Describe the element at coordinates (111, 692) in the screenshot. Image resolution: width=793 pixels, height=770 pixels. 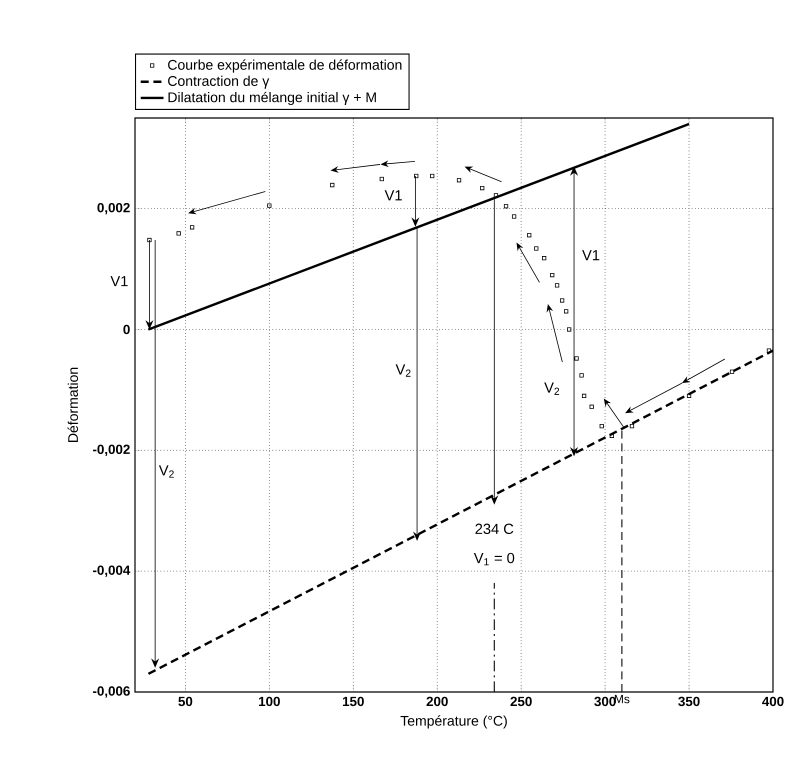
I see `y-tick-label: -0,006` at that location.